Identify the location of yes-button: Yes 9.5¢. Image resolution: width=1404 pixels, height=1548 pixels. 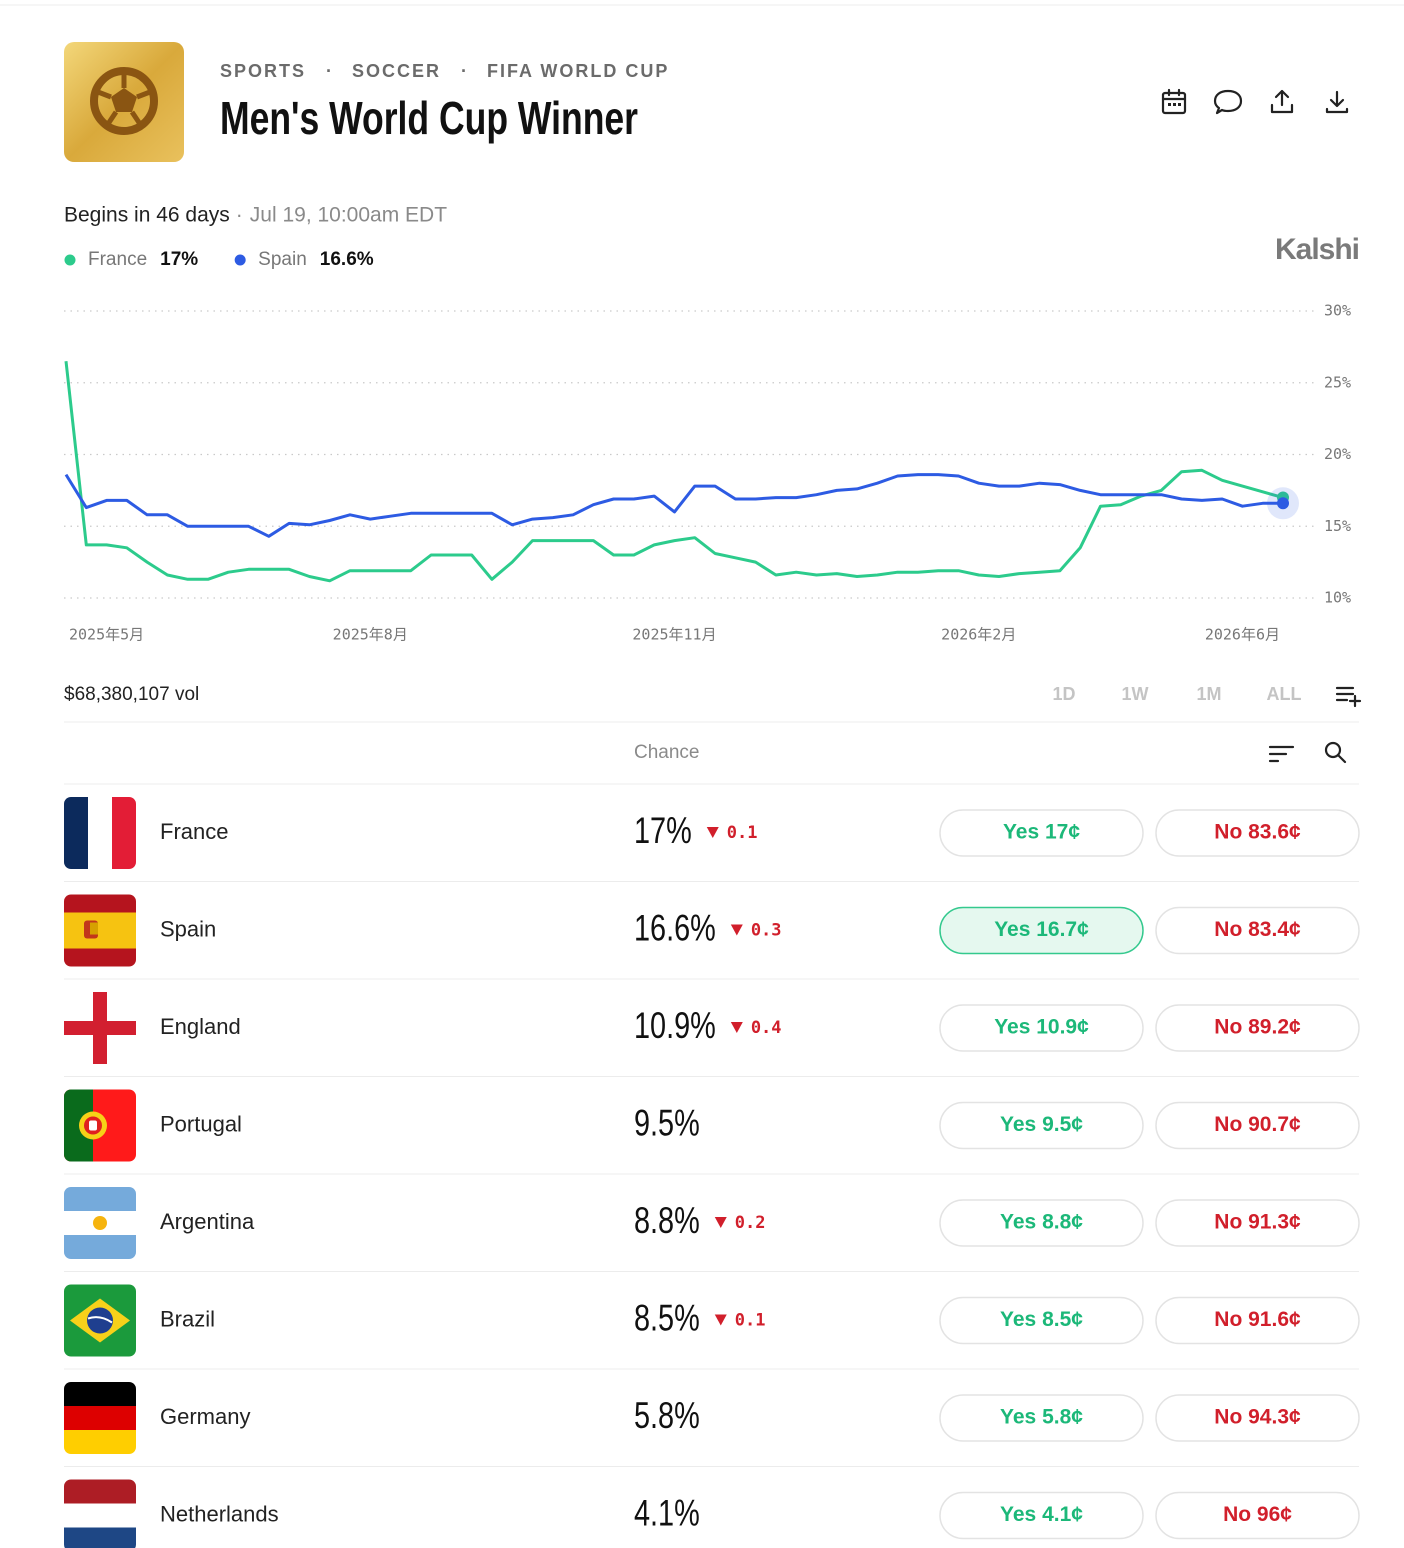
(1041, 1125).